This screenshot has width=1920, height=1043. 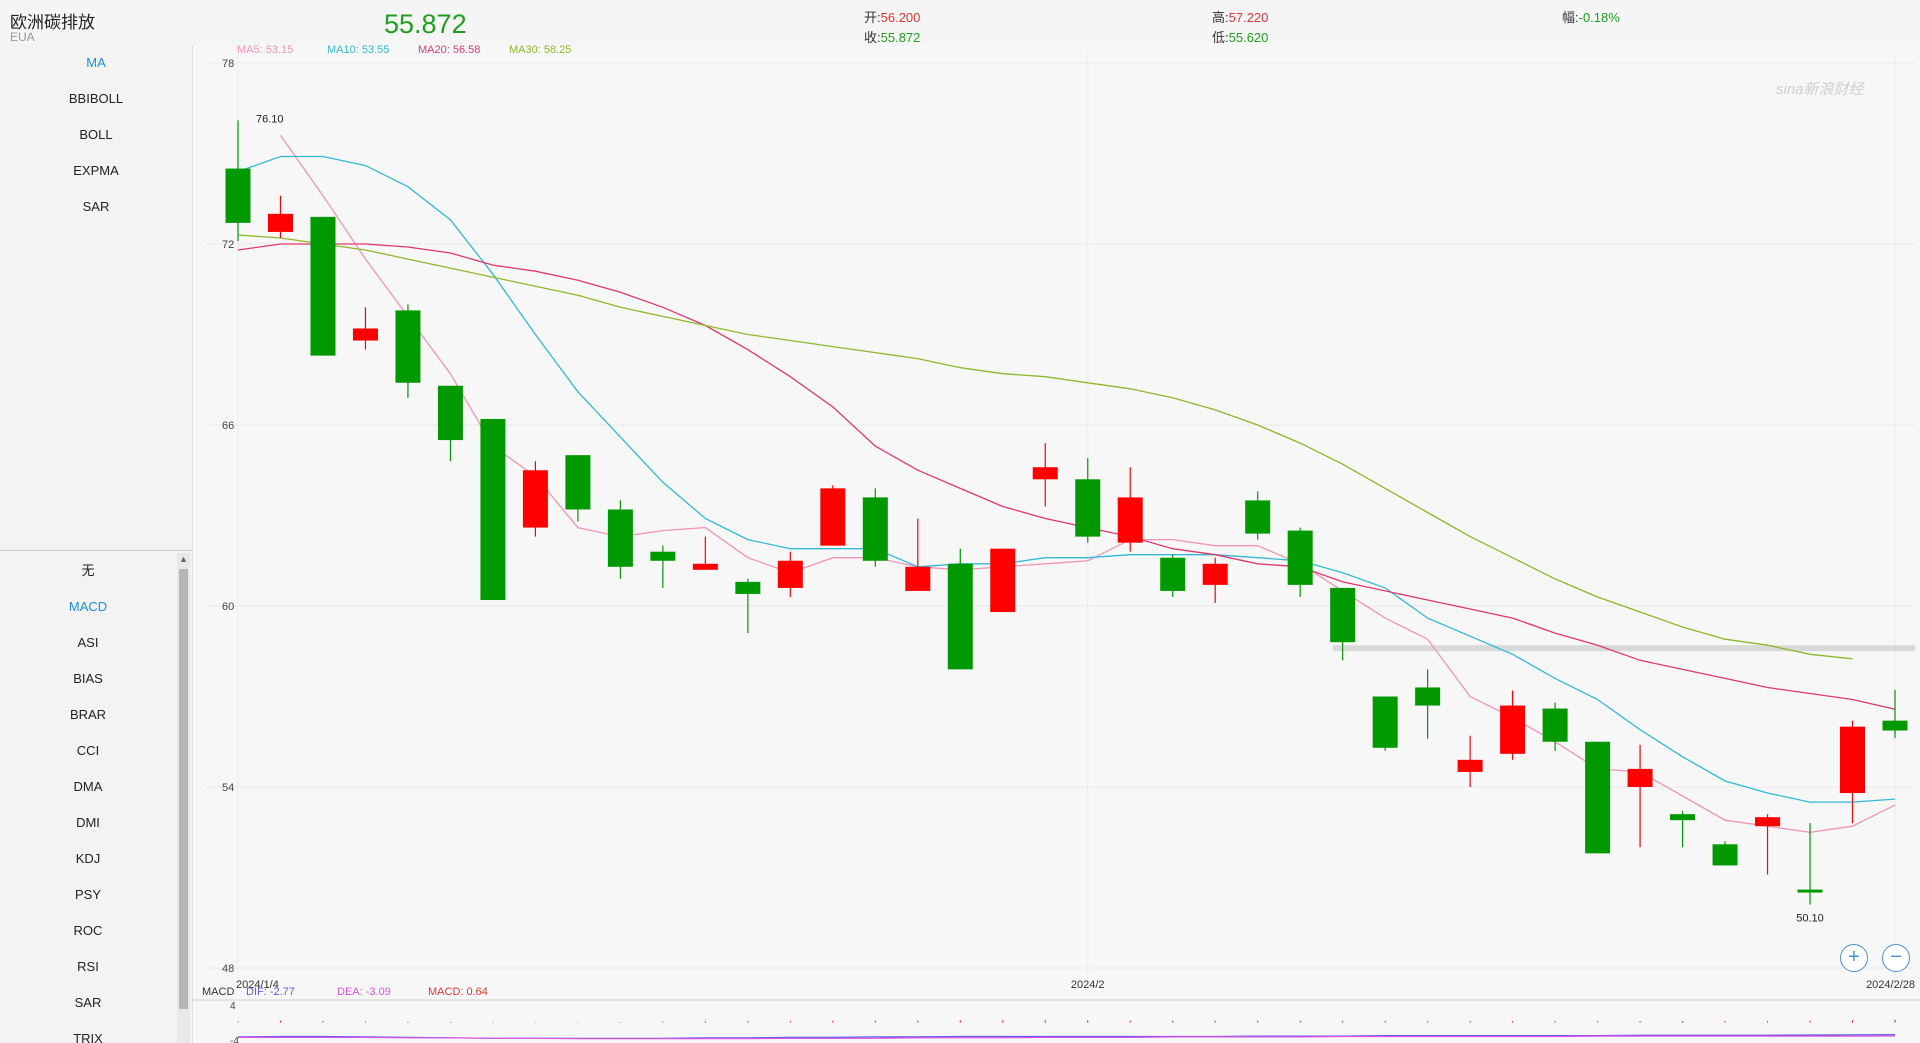 What do you see at coordinates (96, 297) in the screenshot?
I see `main-indicator-list: MA BBIBOLL BOLL EXPMA SAR` at bounding box center [96, 297].